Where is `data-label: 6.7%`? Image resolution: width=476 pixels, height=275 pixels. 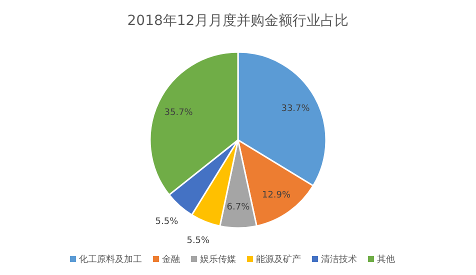 data-label: 6.7% is located at coordinates (238, 207).